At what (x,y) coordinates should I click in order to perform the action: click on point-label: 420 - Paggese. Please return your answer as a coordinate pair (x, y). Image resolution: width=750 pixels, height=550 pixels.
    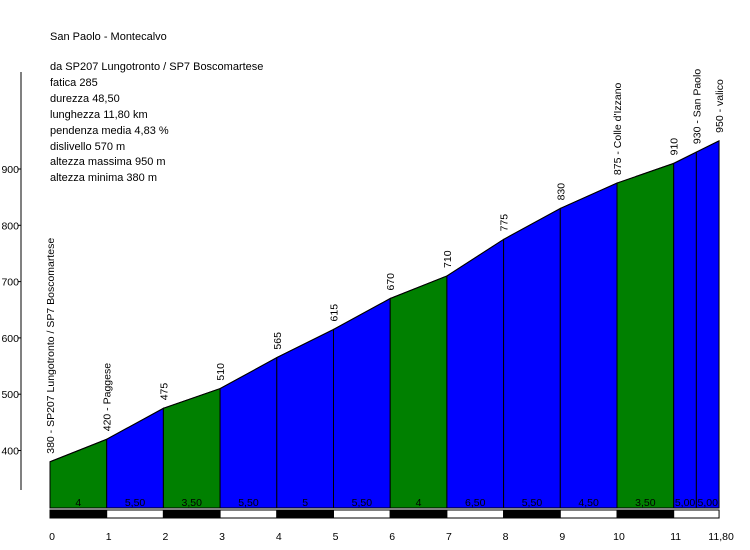
    Looking at the image, I should click on (108, 397).